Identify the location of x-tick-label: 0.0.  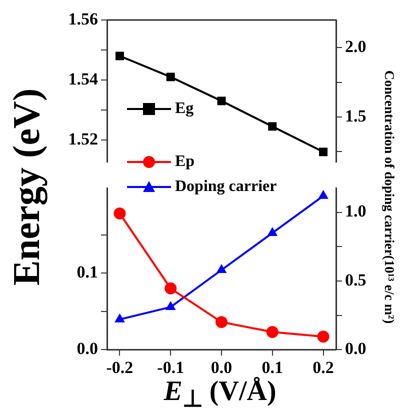
(221, 368).